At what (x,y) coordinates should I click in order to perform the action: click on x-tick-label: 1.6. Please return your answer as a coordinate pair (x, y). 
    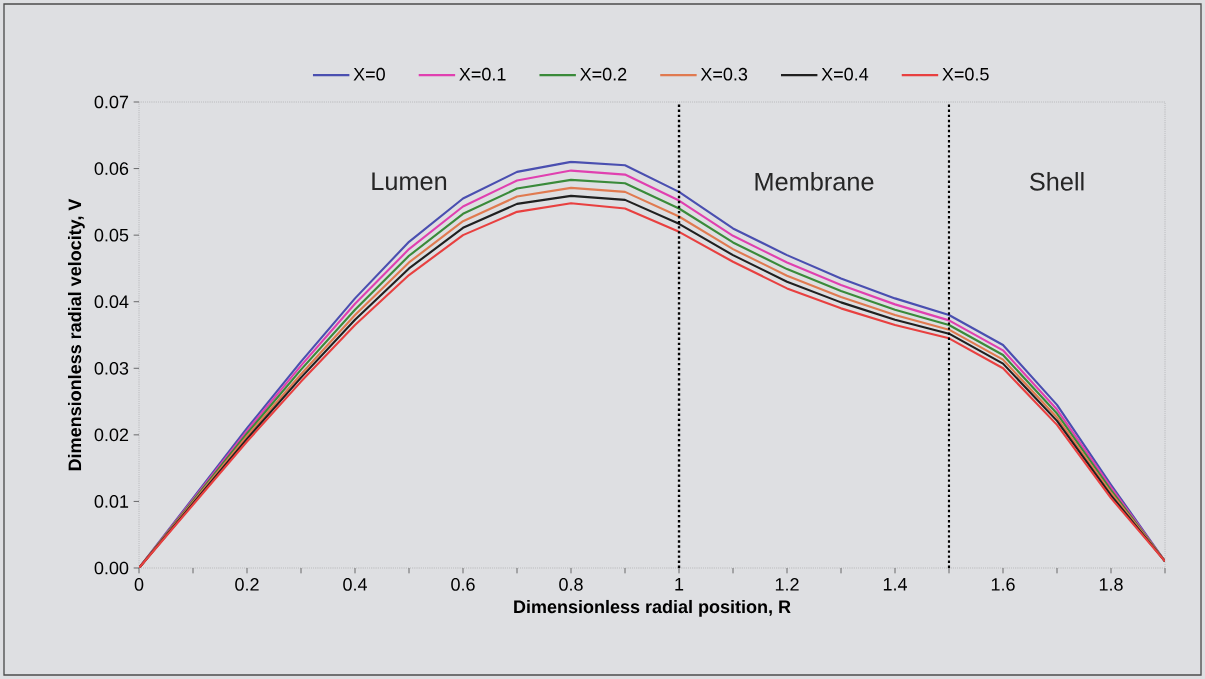
    Looking at the image, I should click on (1003, 584).